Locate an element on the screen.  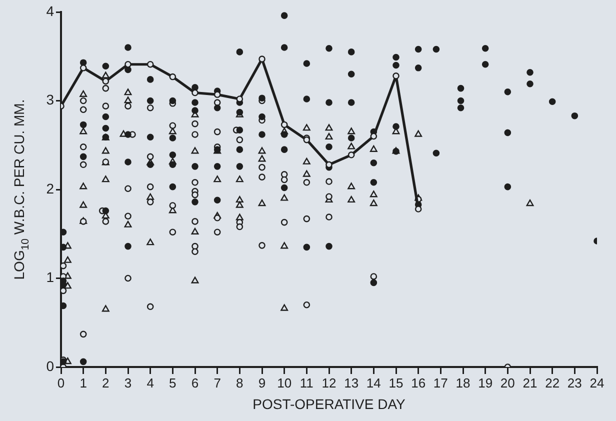
x-tick-label: 24 is located at coordinates (597, 382).